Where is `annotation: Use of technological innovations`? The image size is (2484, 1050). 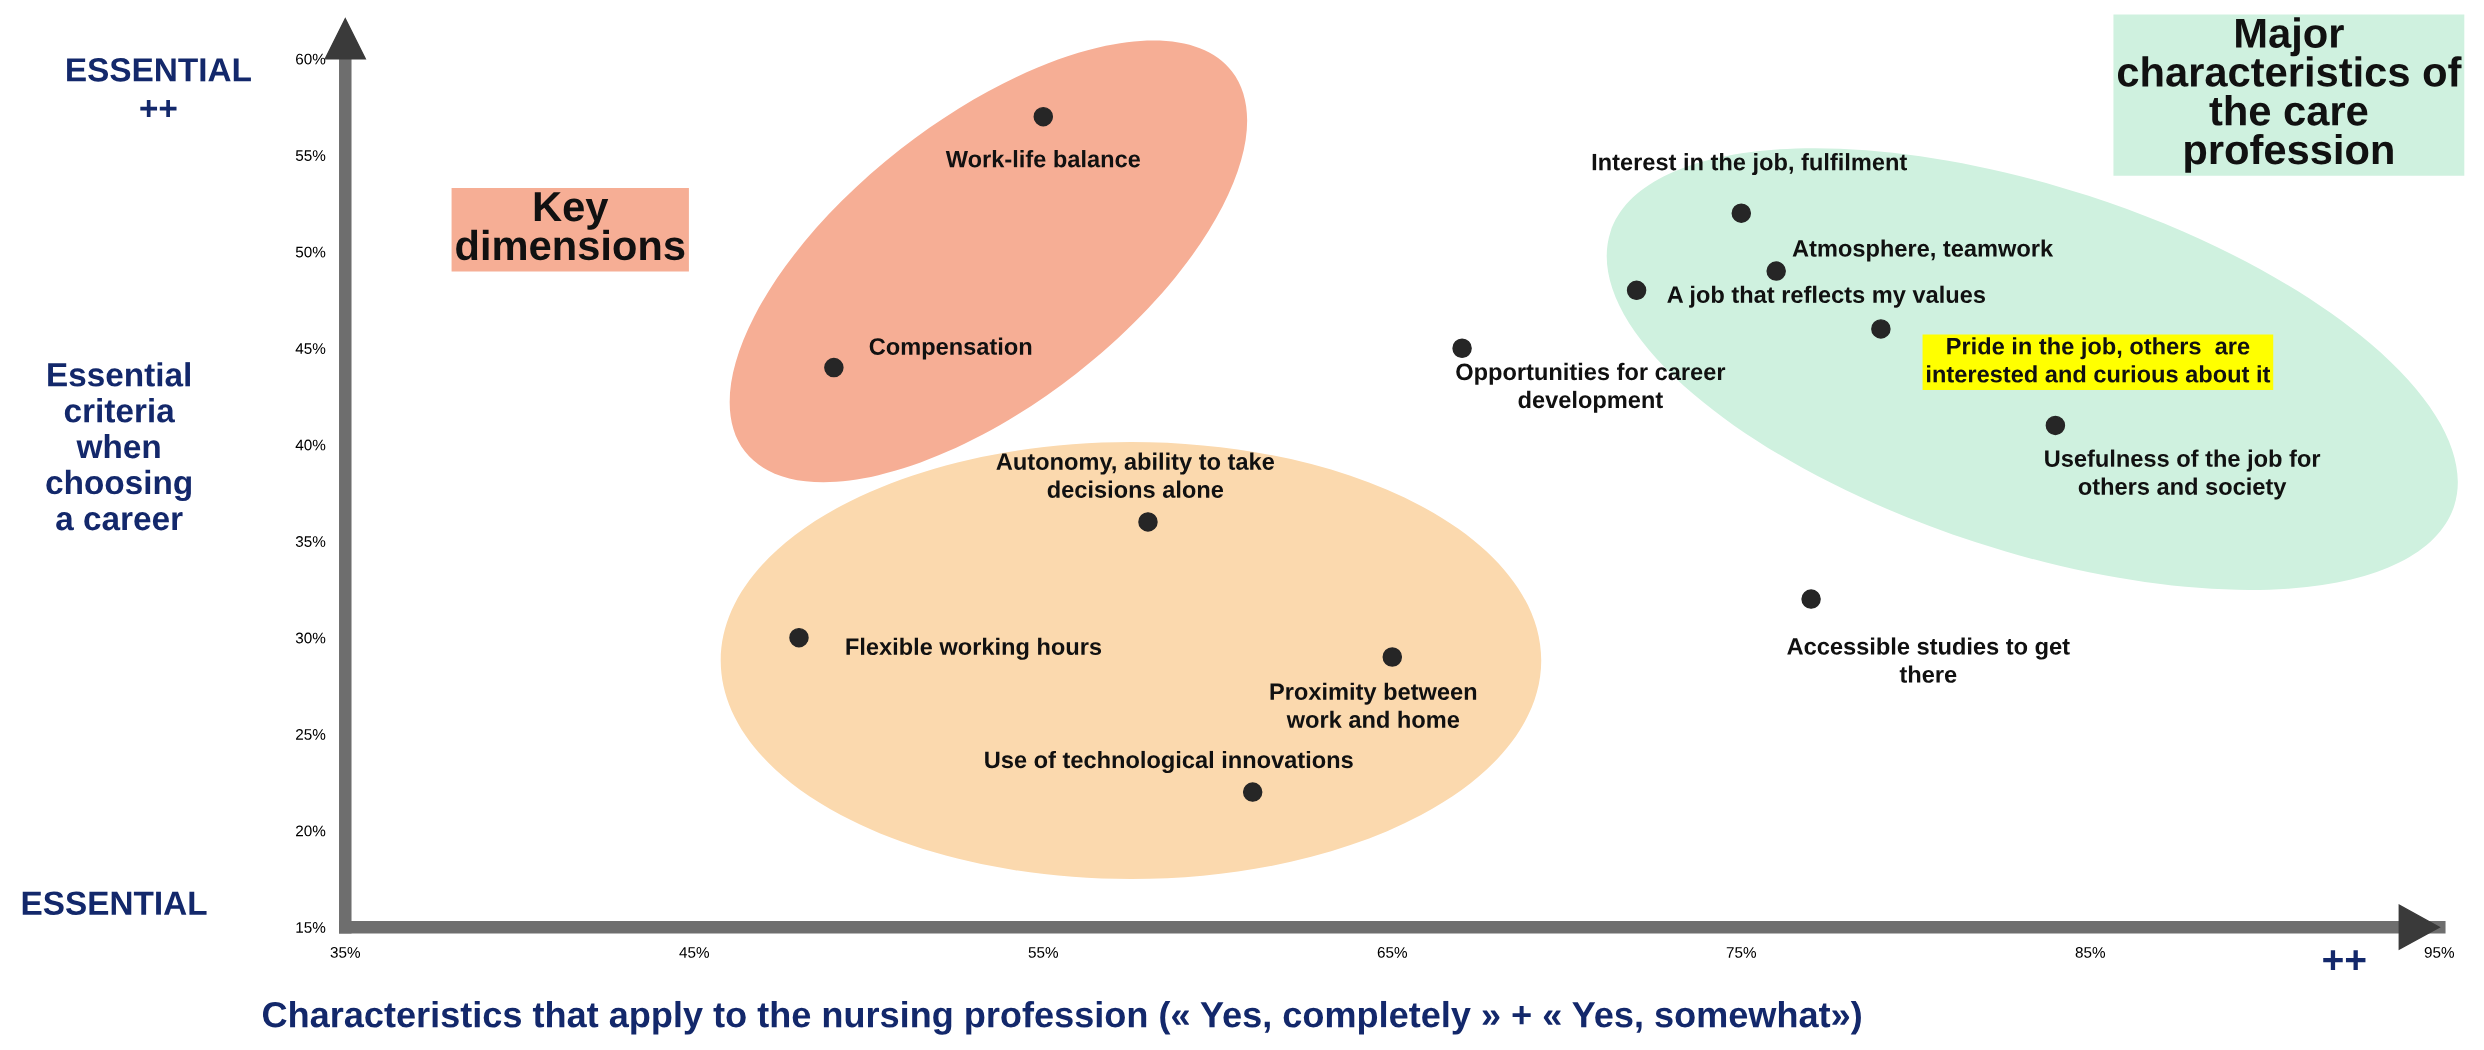
annotation: Use of technological innovations is located at coordinates (1169, 762).